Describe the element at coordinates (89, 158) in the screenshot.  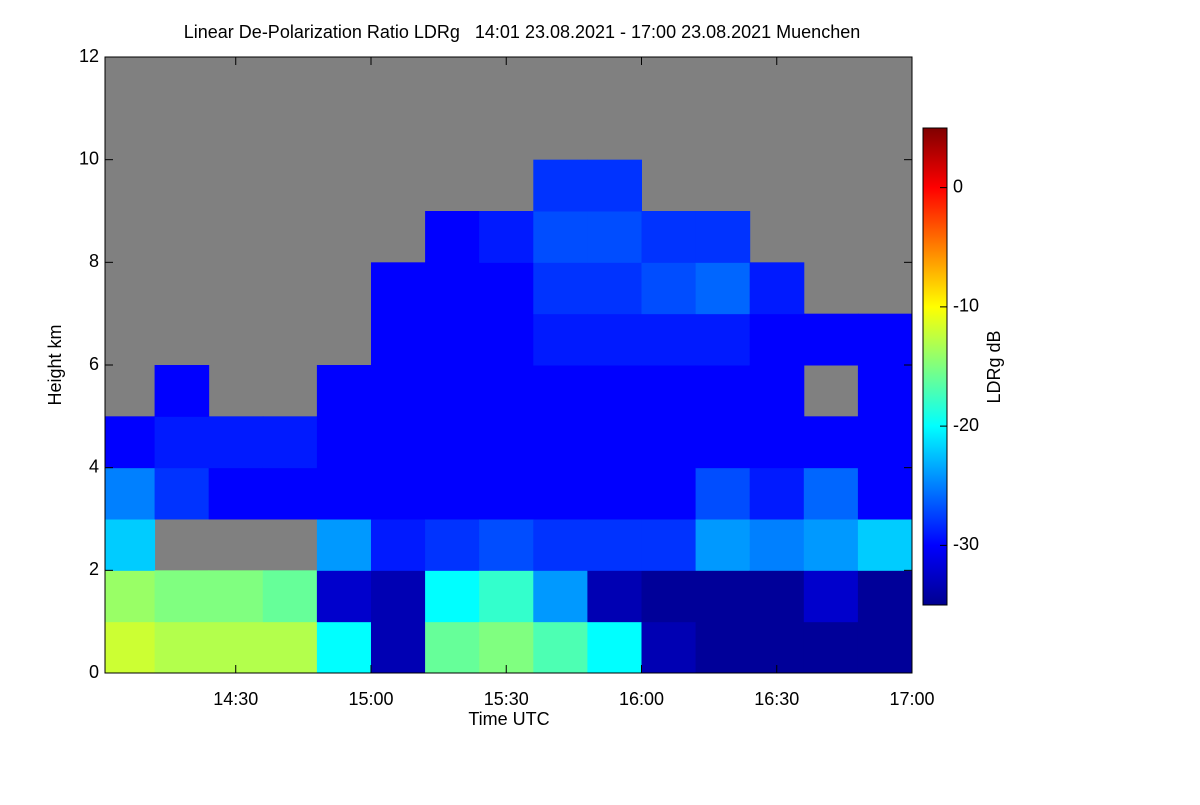
I see `y-tick-label: 10` at that location.